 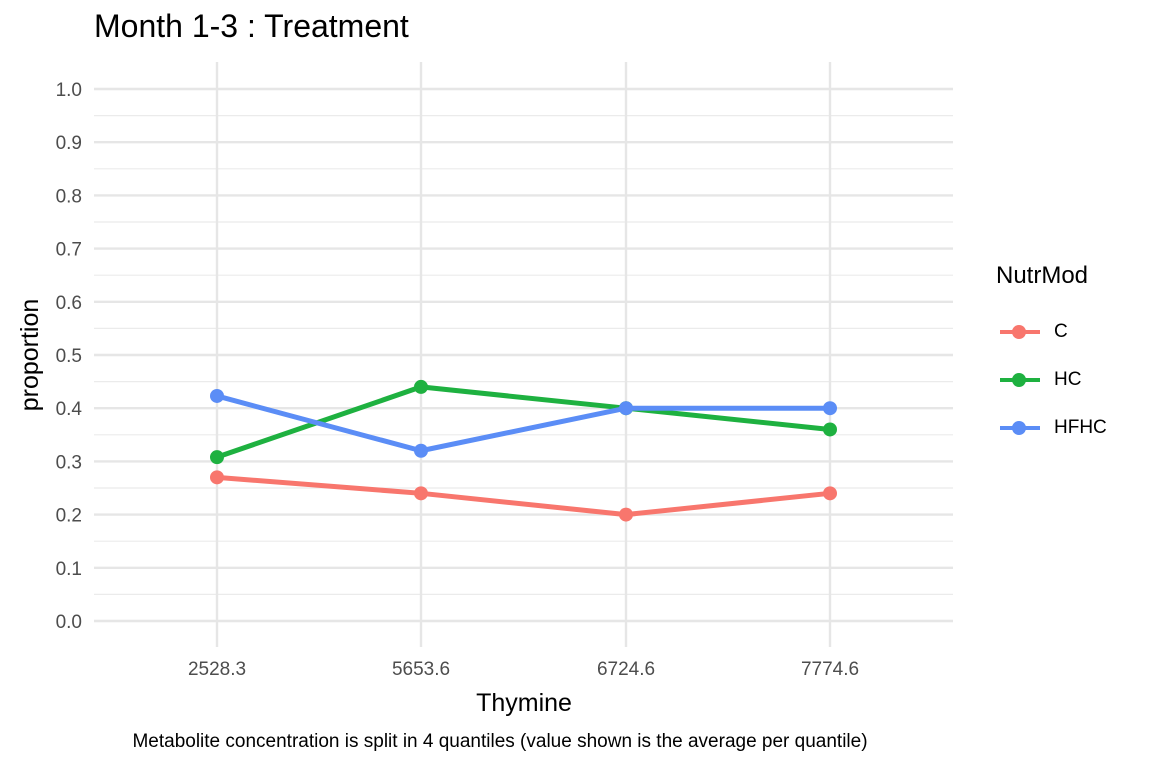 I want to click on y-tick-label: 0.0, so click(x=69, y=622).